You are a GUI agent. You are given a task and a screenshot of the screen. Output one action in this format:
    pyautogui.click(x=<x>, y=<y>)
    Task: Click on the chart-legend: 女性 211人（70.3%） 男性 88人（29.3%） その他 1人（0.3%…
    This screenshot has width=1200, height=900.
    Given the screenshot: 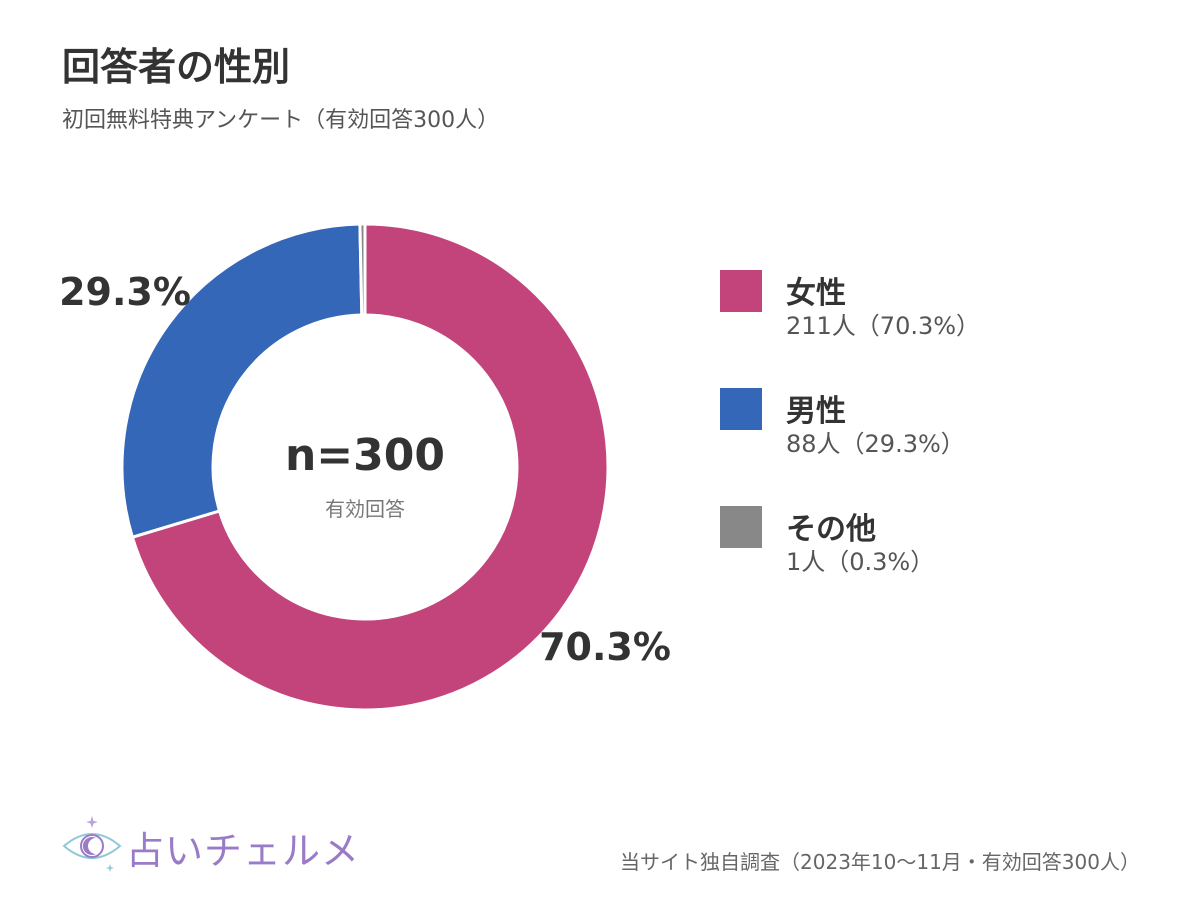 What is the action you would take?
    pyautogui.click(x=940, y=445)
    